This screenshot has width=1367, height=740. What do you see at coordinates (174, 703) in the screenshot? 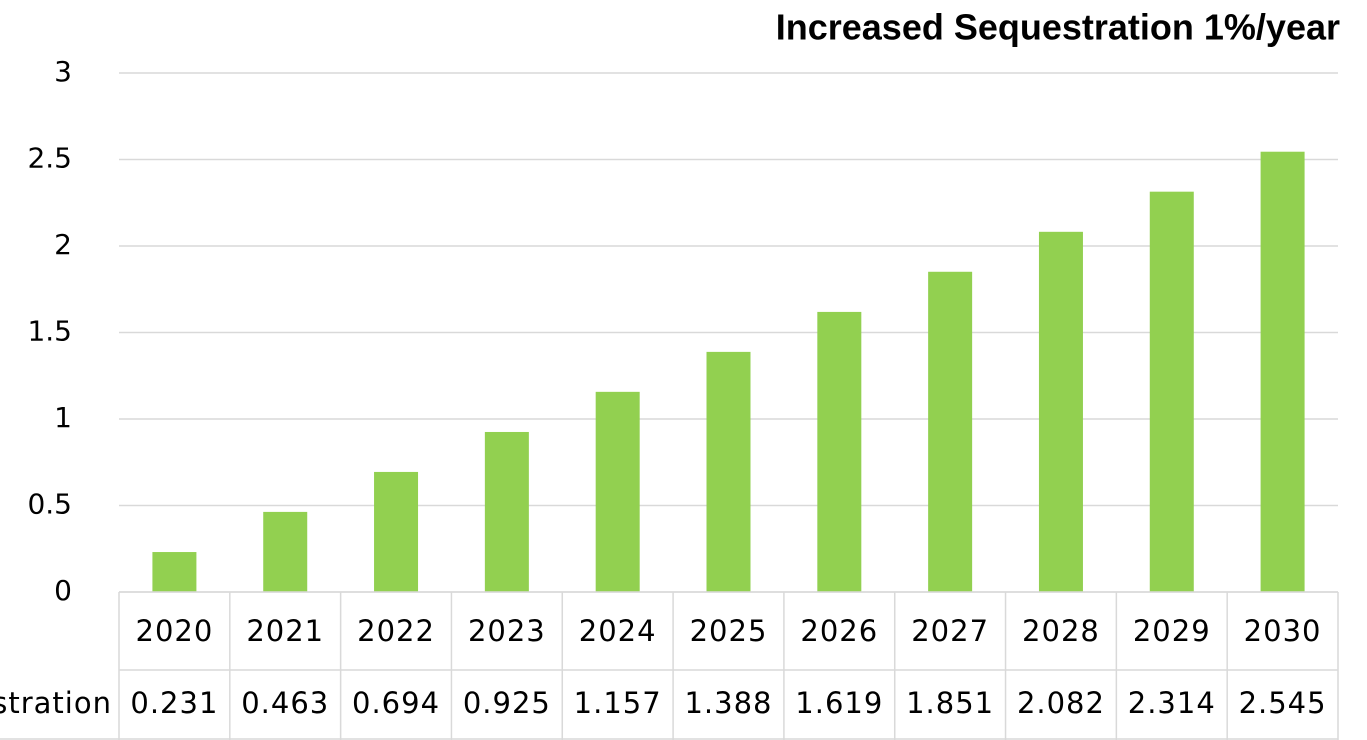
I see `table-value: 0.231` at bounding box center [174, 703].